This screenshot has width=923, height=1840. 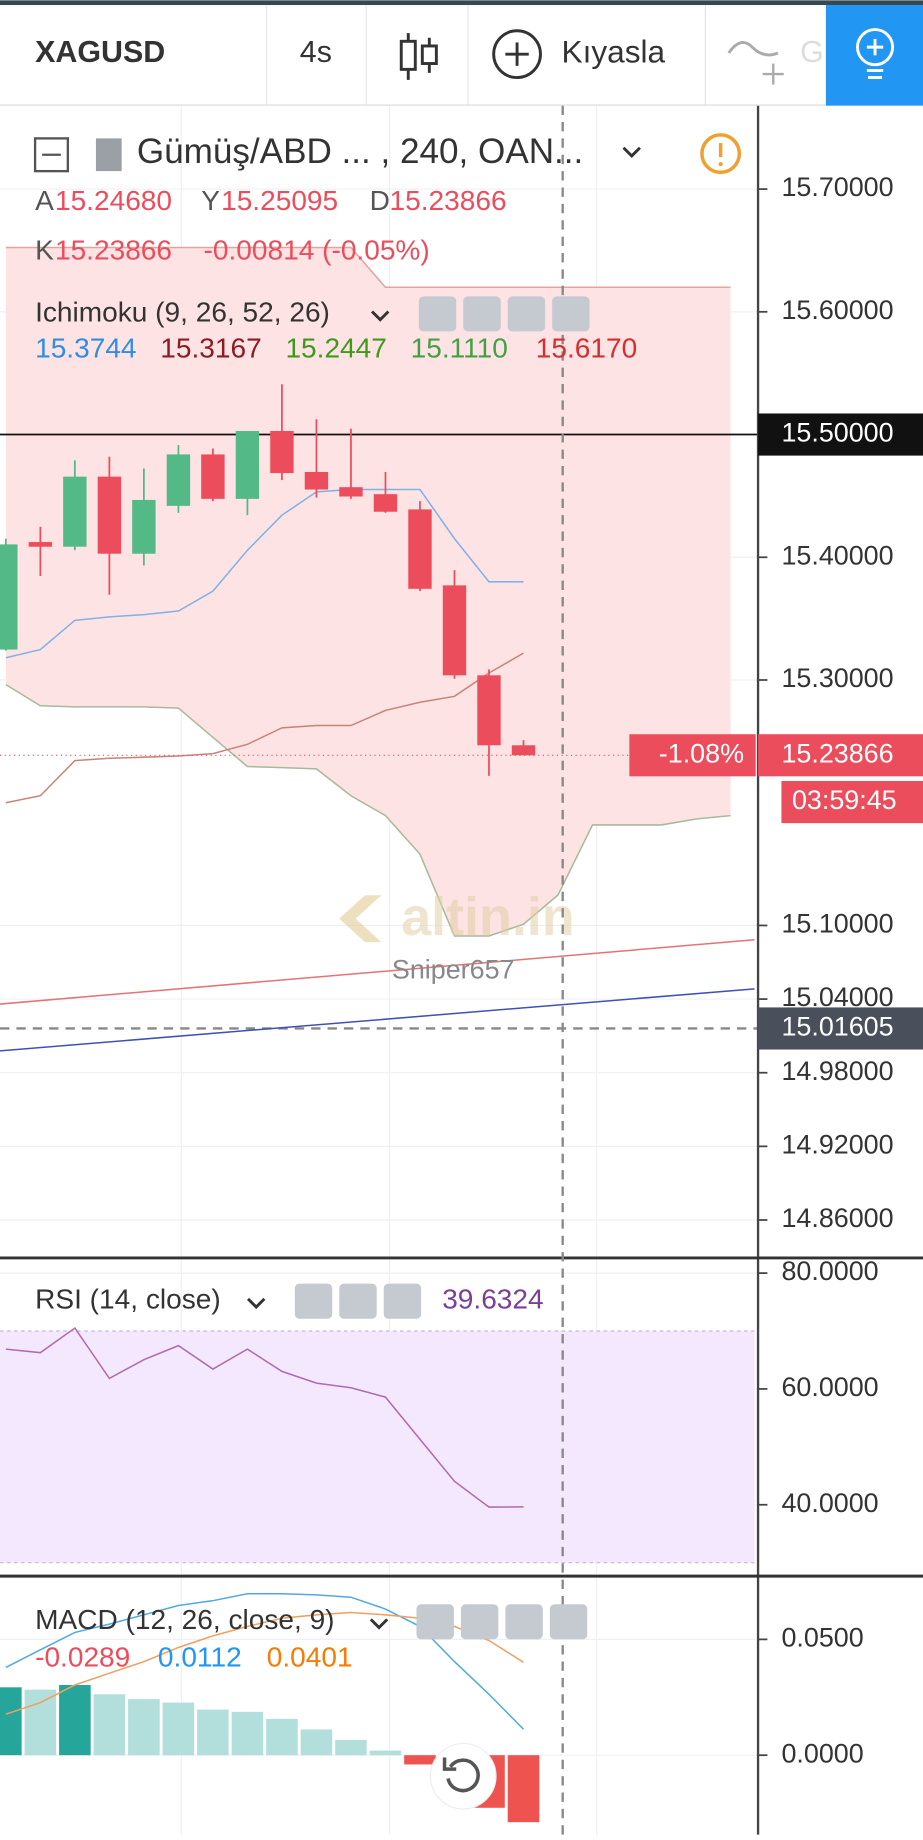 I want to click on crosshair-label-bg, so click(x=840, y=1028).